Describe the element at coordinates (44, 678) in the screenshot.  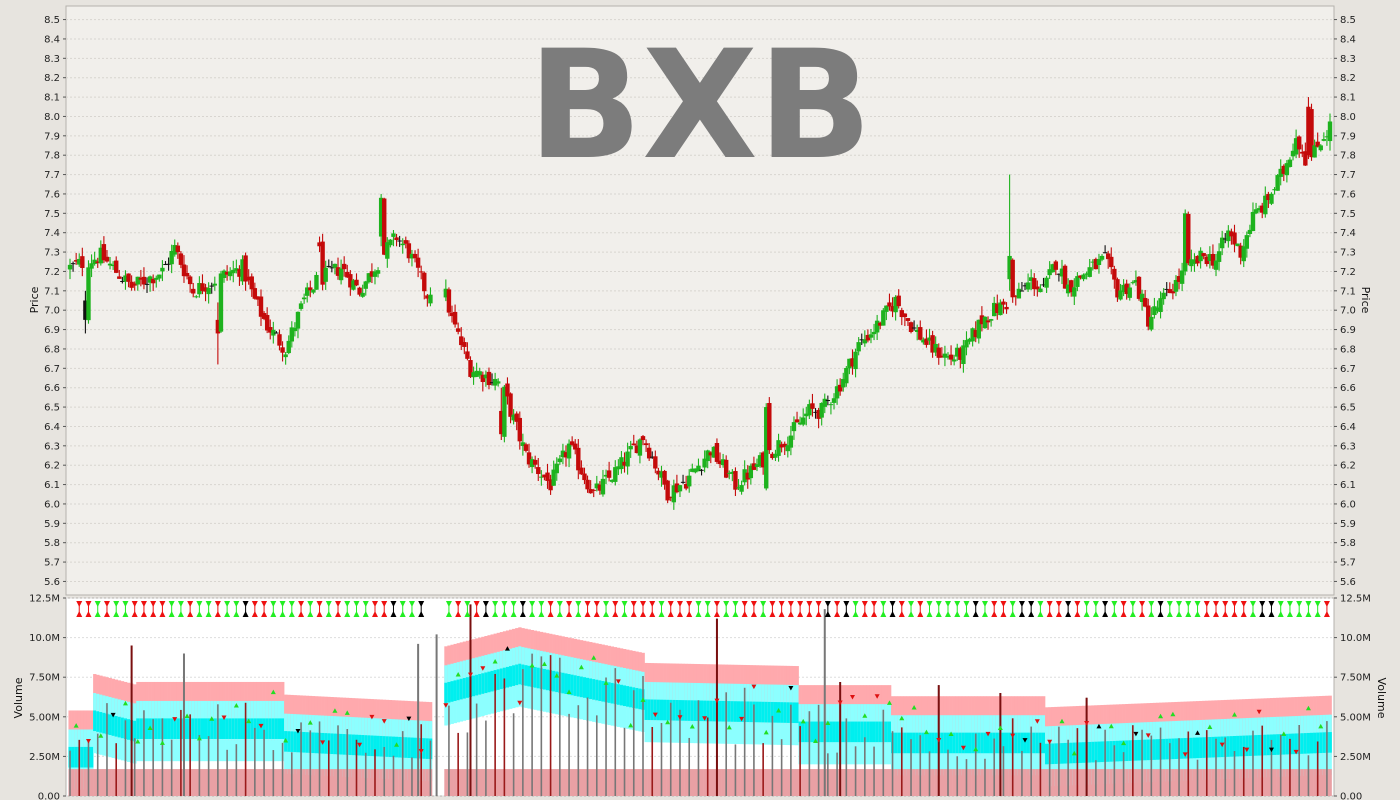
I see `volume-tick-label: 7.50M` at that location.